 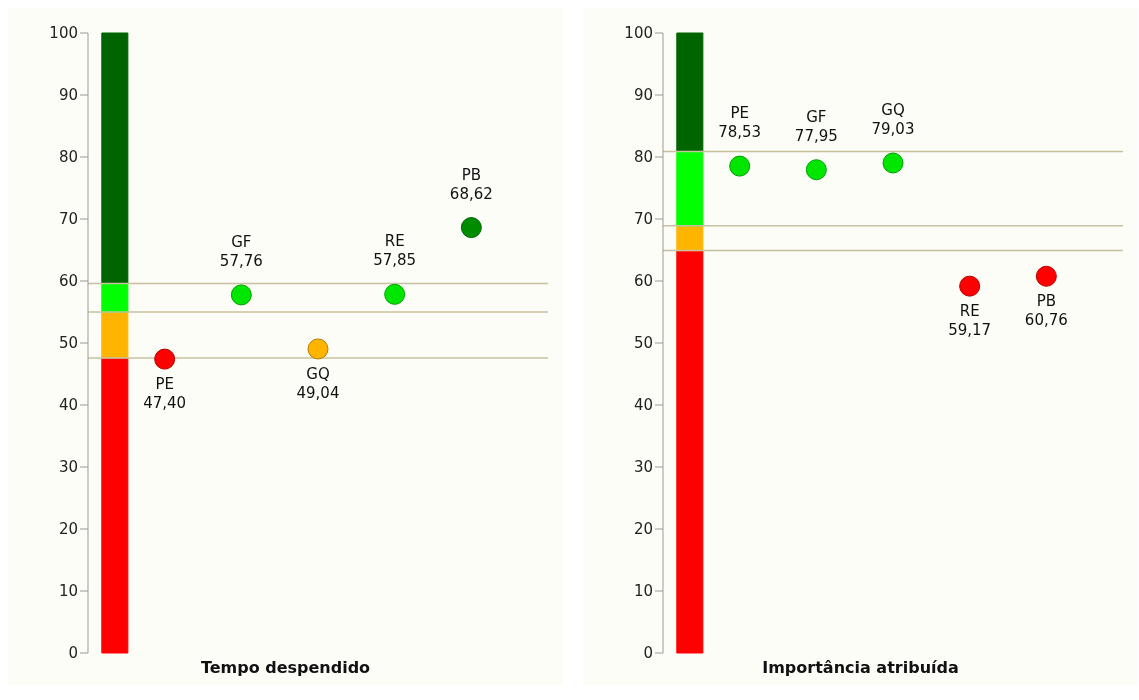 I want to click on data-label: 59,17, so click(x=970, y=330).